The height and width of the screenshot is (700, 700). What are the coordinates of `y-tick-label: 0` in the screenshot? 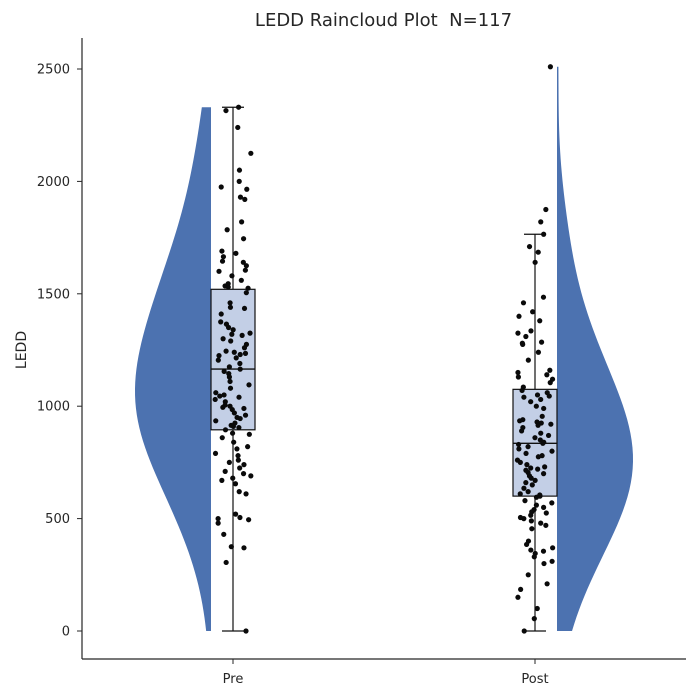 It's located at (66, 632).